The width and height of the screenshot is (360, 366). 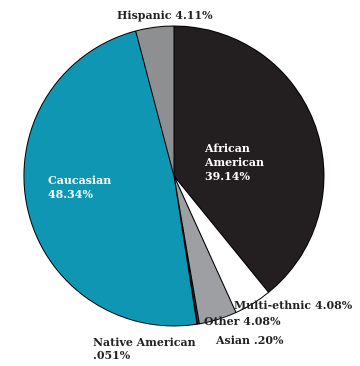 What do you see at coordinates (234, 162) in the screenshot?
I see `slice-label-african: African American 39.14%` at bounding box center [234, 162].